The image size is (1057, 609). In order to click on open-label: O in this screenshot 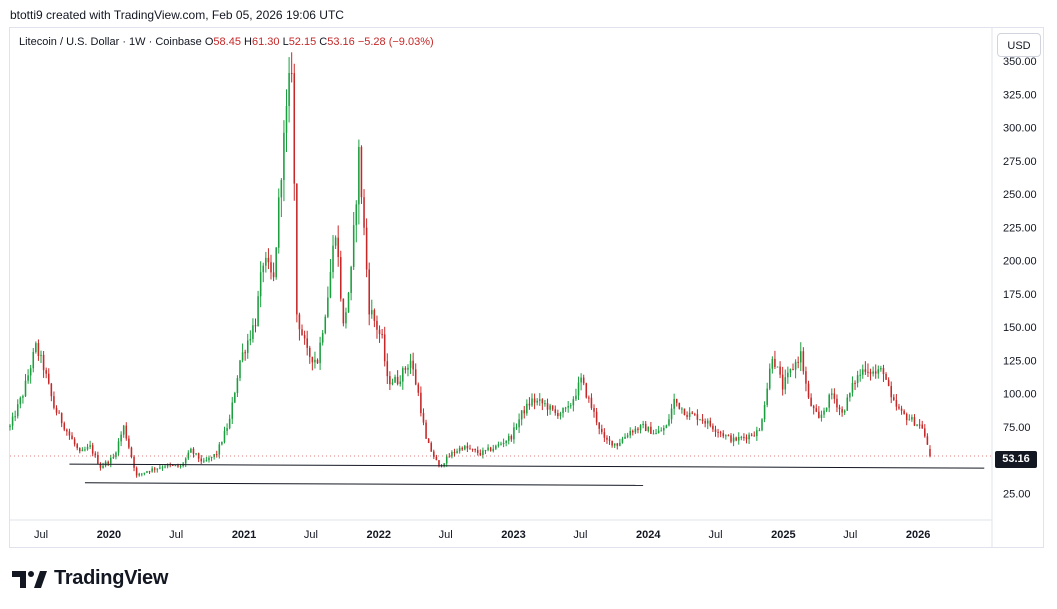, I will do `click(209, 42)`.